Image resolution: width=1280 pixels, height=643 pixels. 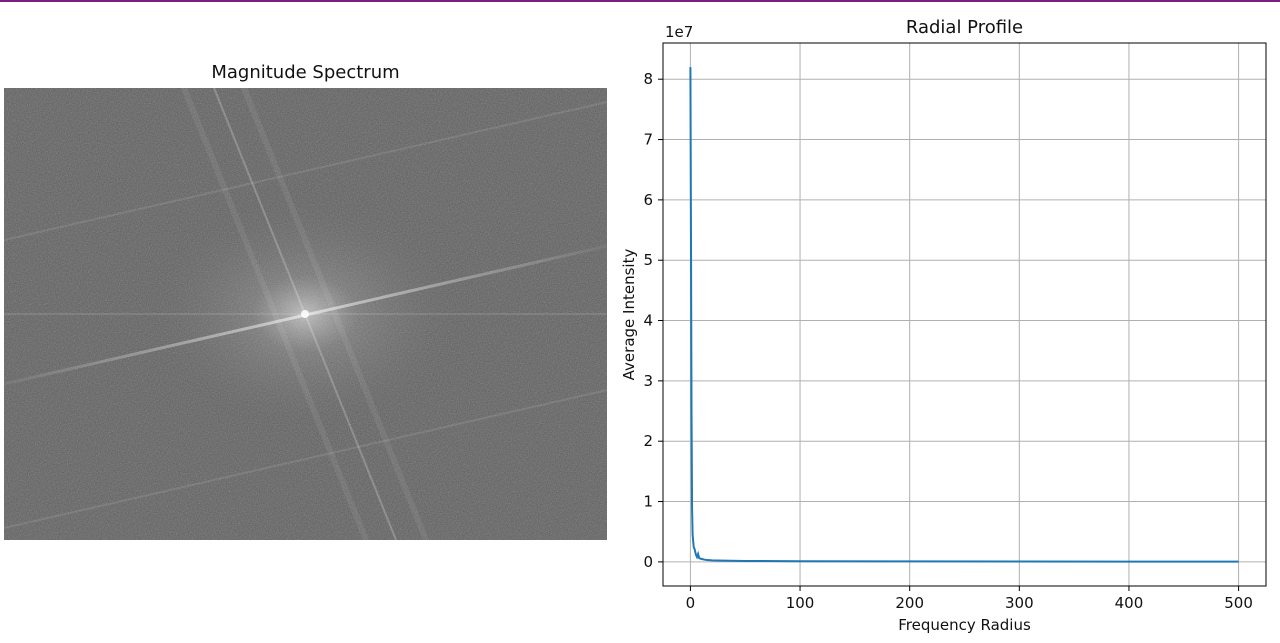 I want to click on x-tick-label: 200, so click(x=909, y=603).